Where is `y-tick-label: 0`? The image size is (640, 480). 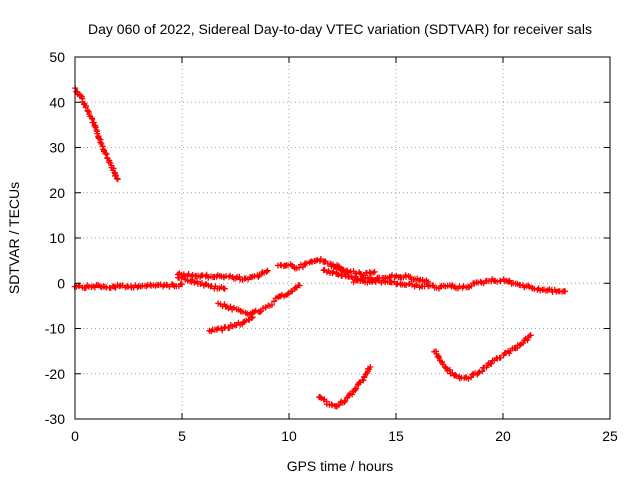
y-tick-label: 0 is located at coordinates (61, 283).